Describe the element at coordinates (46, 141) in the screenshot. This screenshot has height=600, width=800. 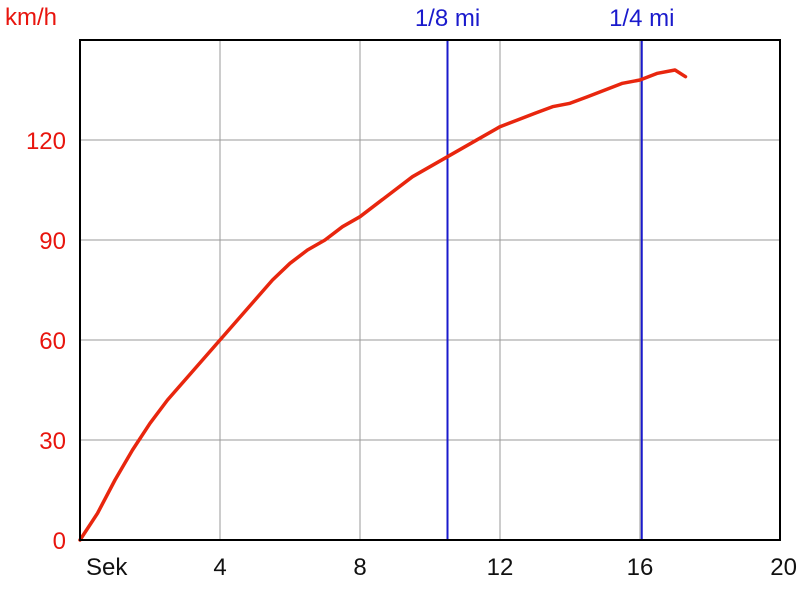
I see `y-tick-label: 120` at that location.